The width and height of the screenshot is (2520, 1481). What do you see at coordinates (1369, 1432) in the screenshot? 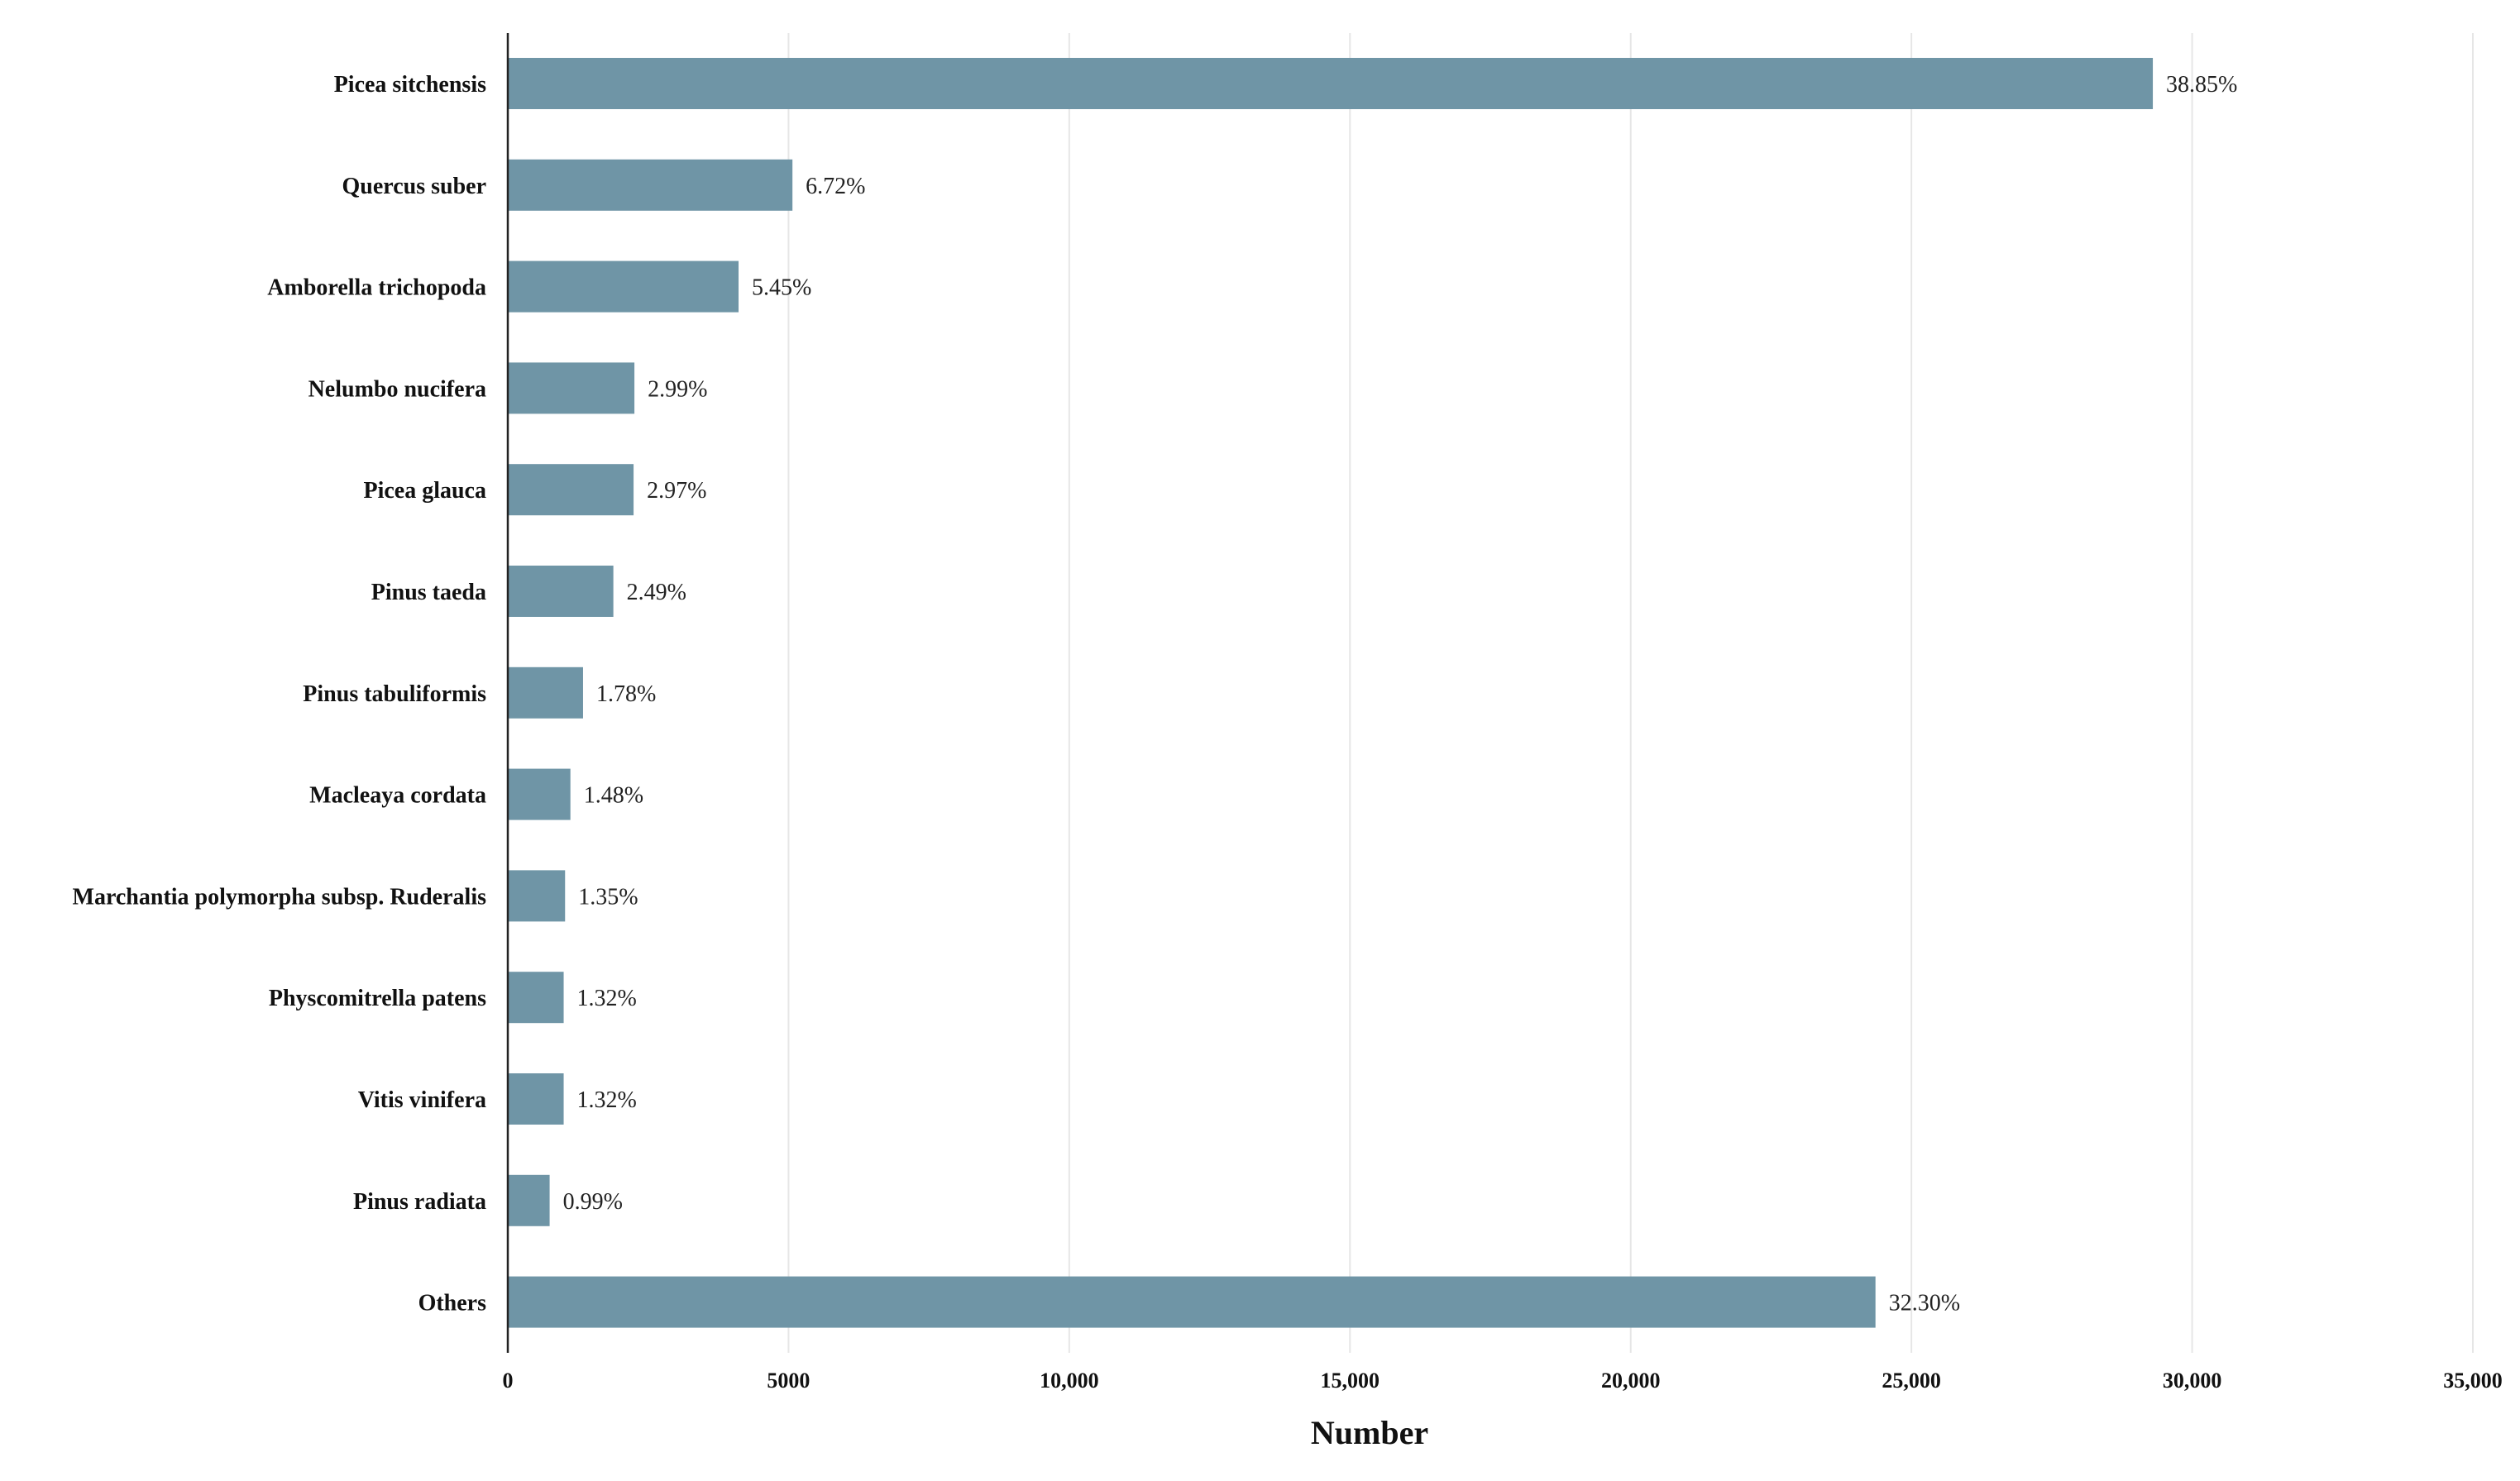
I see `x-axis-title: Number` at bounding box center [1369, 1432].